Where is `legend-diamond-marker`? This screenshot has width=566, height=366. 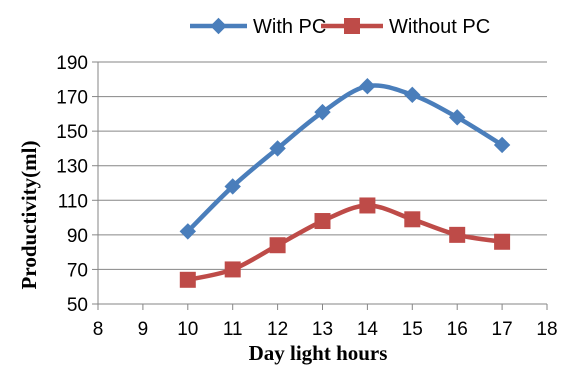
legend-diamond-marker is located at coordinates (218, 26).